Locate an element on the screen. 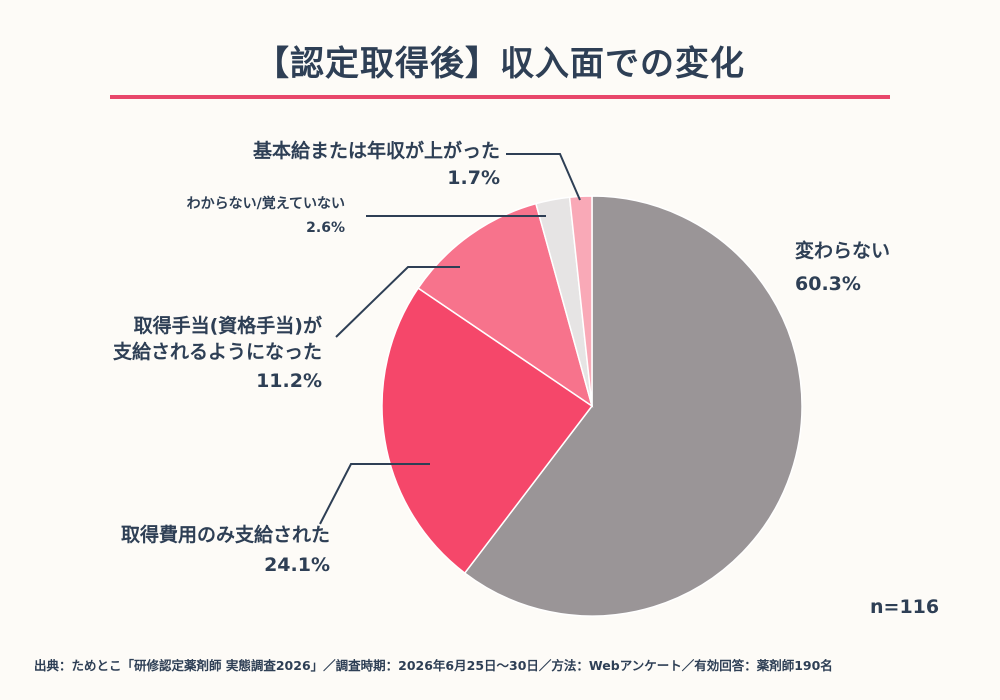 The image size is (1000, 700). slice-label-1-line-0: 取得費用のみ支給された is located at coordinates (225, 534).